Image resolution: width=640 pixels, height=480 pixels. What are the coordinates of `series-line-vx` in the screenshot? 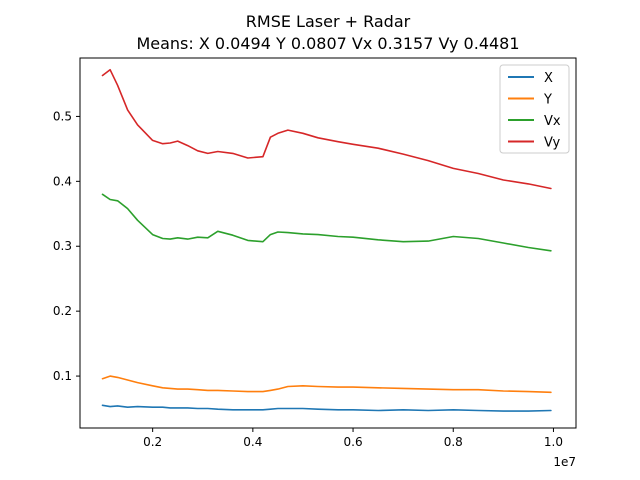 It's located at (326, 222).